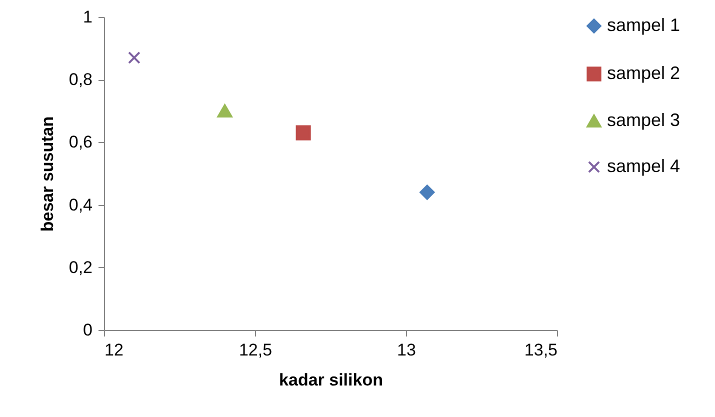 This screenshot has width=715, height=417. I want to click on y-tick-label: 1, so click(87, 17).